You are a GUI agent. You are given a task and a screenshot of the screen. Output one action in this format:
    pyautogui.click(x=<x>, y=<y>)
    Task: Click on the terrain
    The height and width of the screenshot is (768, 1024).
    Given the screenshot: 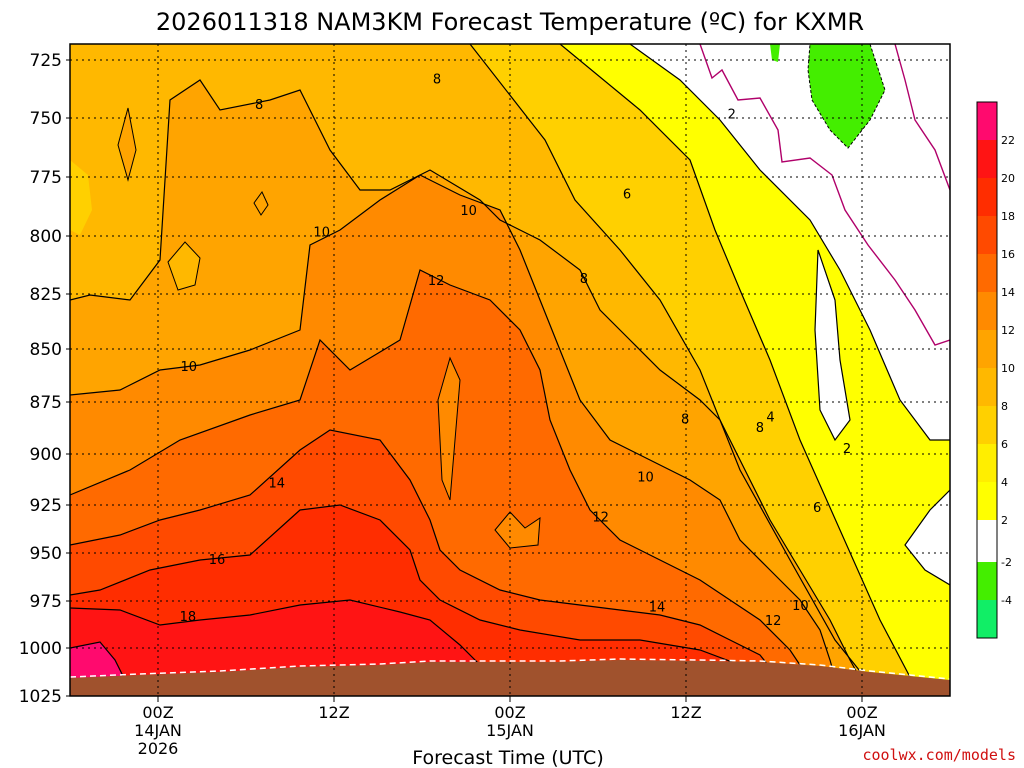 What is the action you would take?
    pyautogui.click(x=510, y=678)
    